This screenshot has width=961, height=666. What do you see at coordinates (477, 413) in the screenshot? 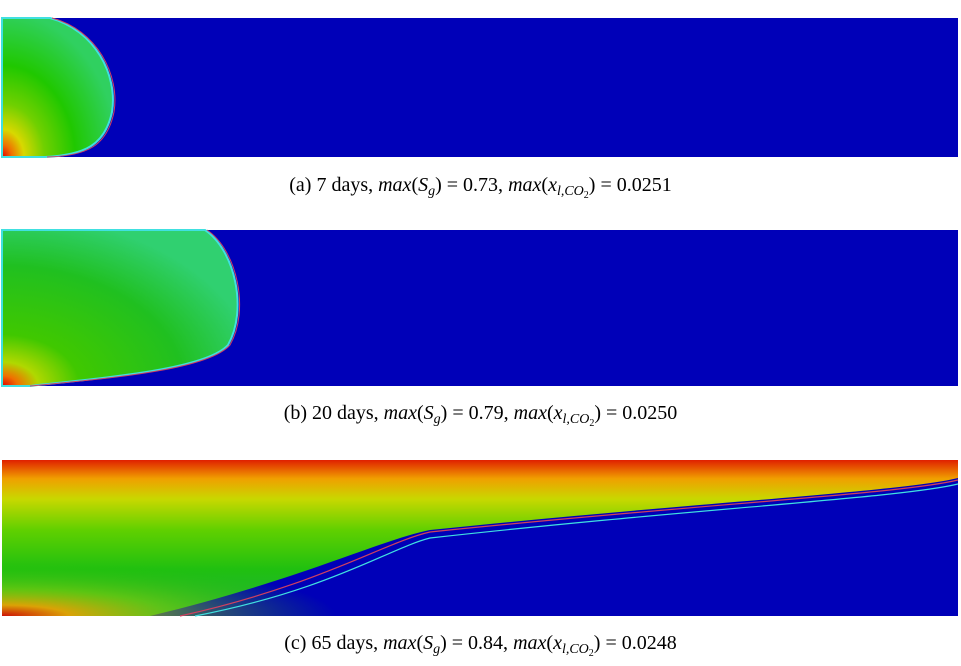
I see `caption-text: ) = 0.79,` at bounding box center [477, 413].